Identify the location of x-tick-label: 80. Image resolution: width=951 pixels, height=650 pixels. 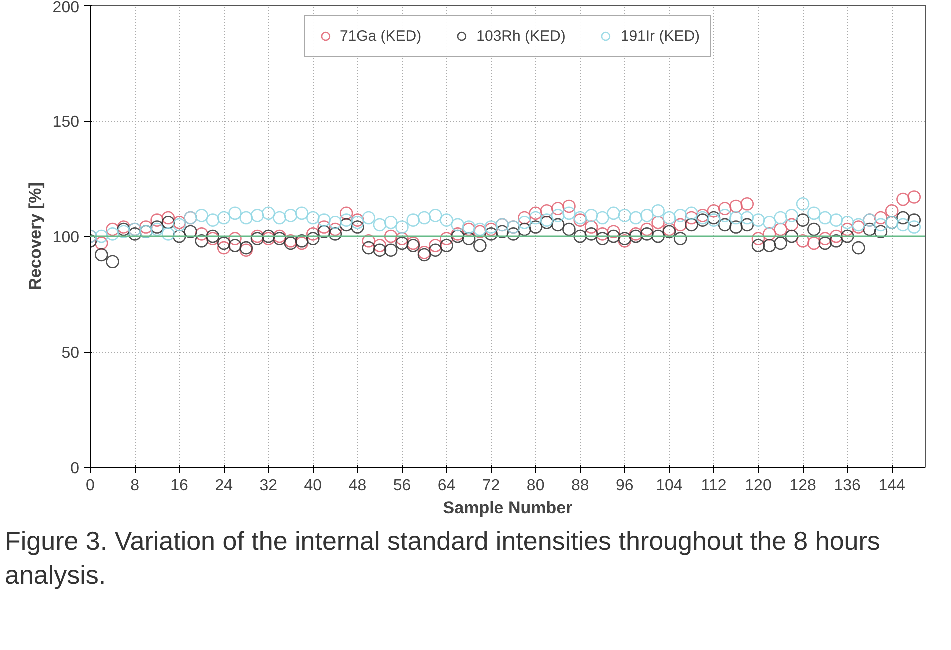
(535, 486).